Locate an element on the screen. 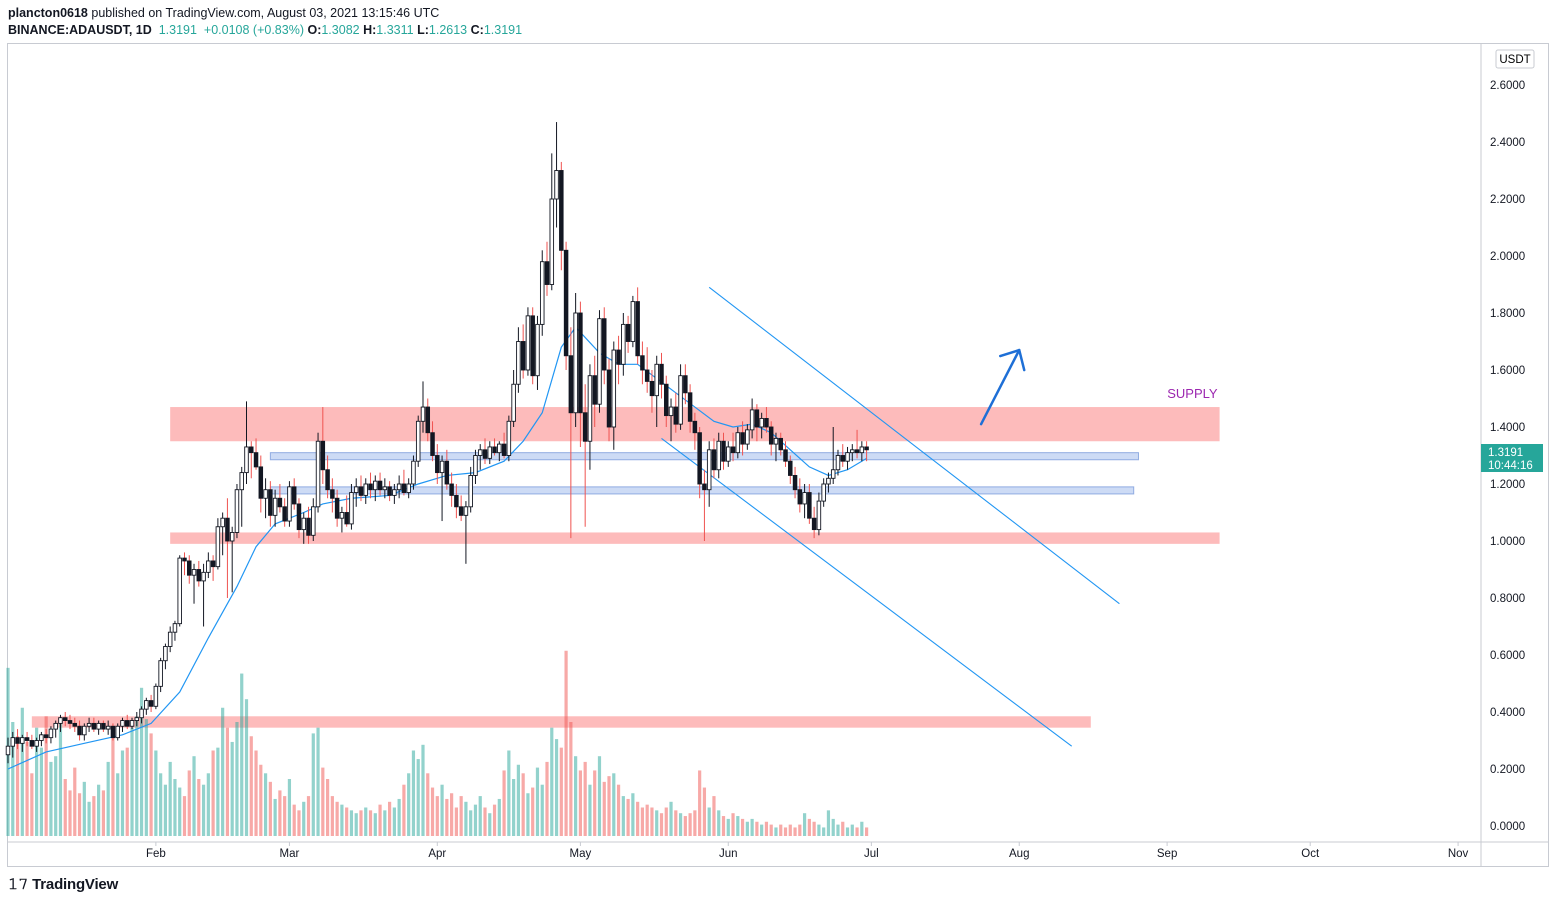 Image resolution: width=1556 pixels, height=904 pixels. high-value: 1.3311 is located at coordinates (395, 30).